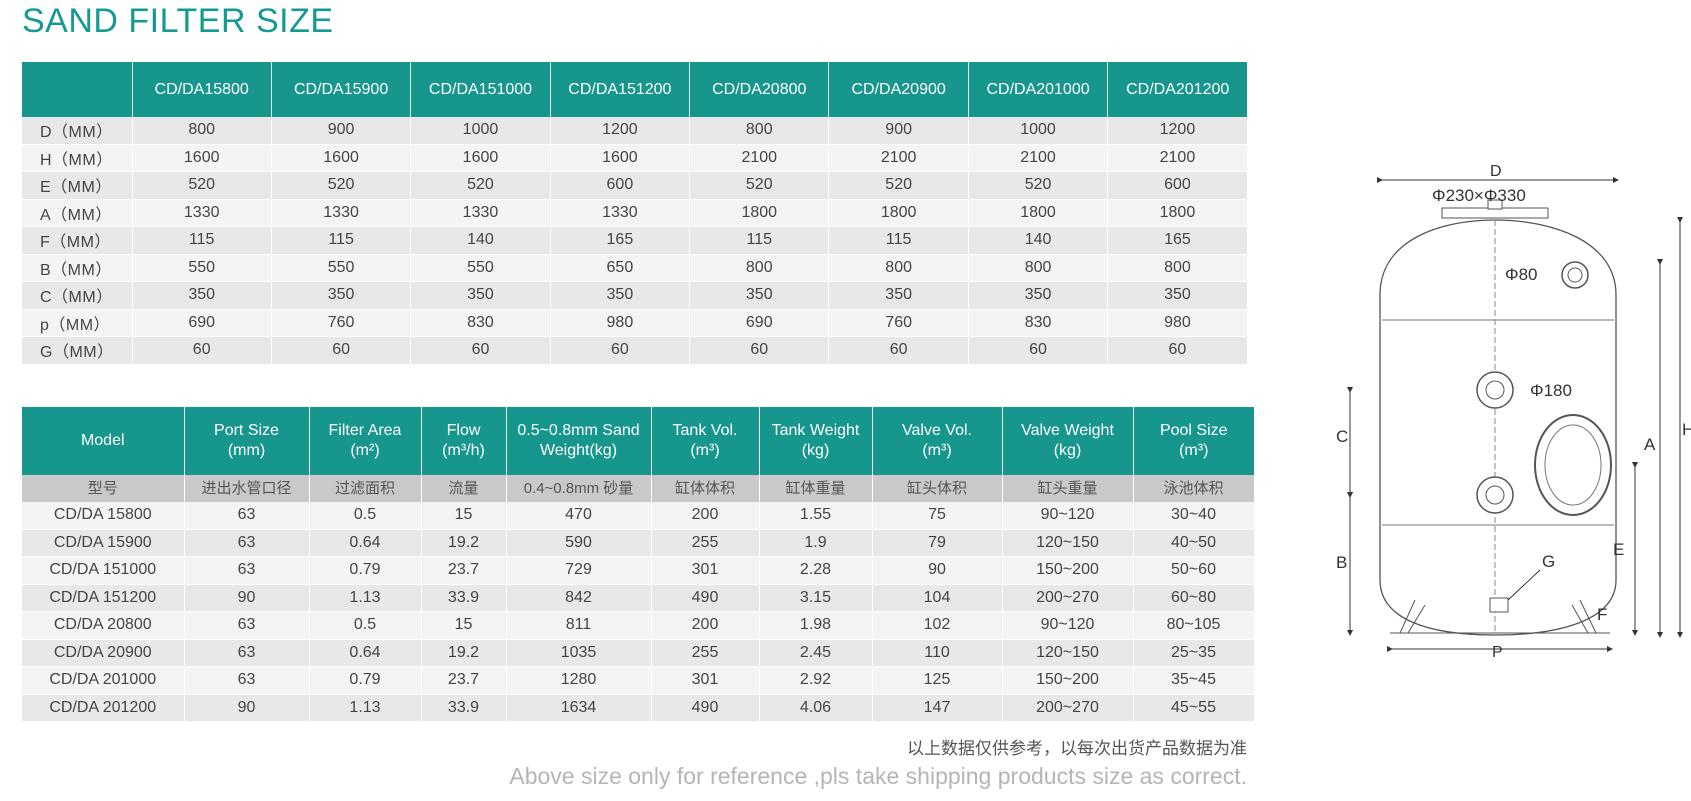  I want to click on size-col-header-blank, so click(77, 89).